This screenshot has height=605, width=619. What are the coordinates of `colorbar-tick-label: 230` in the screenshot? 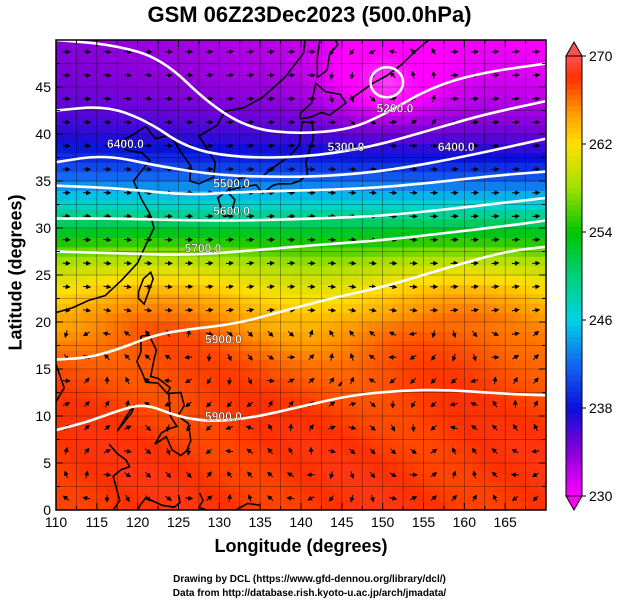 It's located at (601, 496).